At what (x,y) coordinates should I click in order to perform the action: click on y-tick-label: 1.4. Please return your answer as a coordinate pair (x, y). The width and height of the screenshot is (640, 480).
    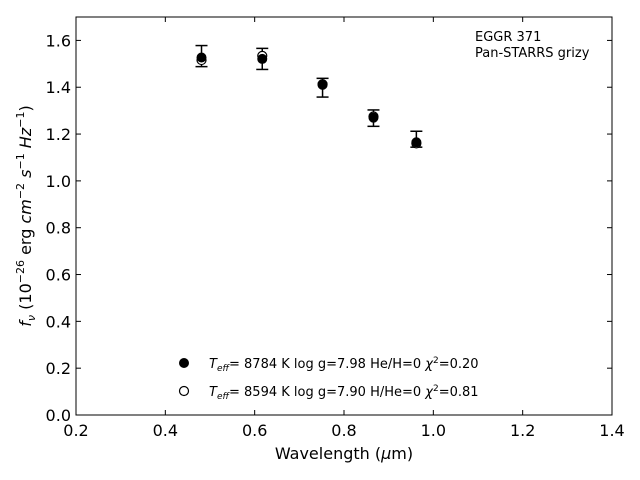
    Looking at the image, I should click on (58, 87).